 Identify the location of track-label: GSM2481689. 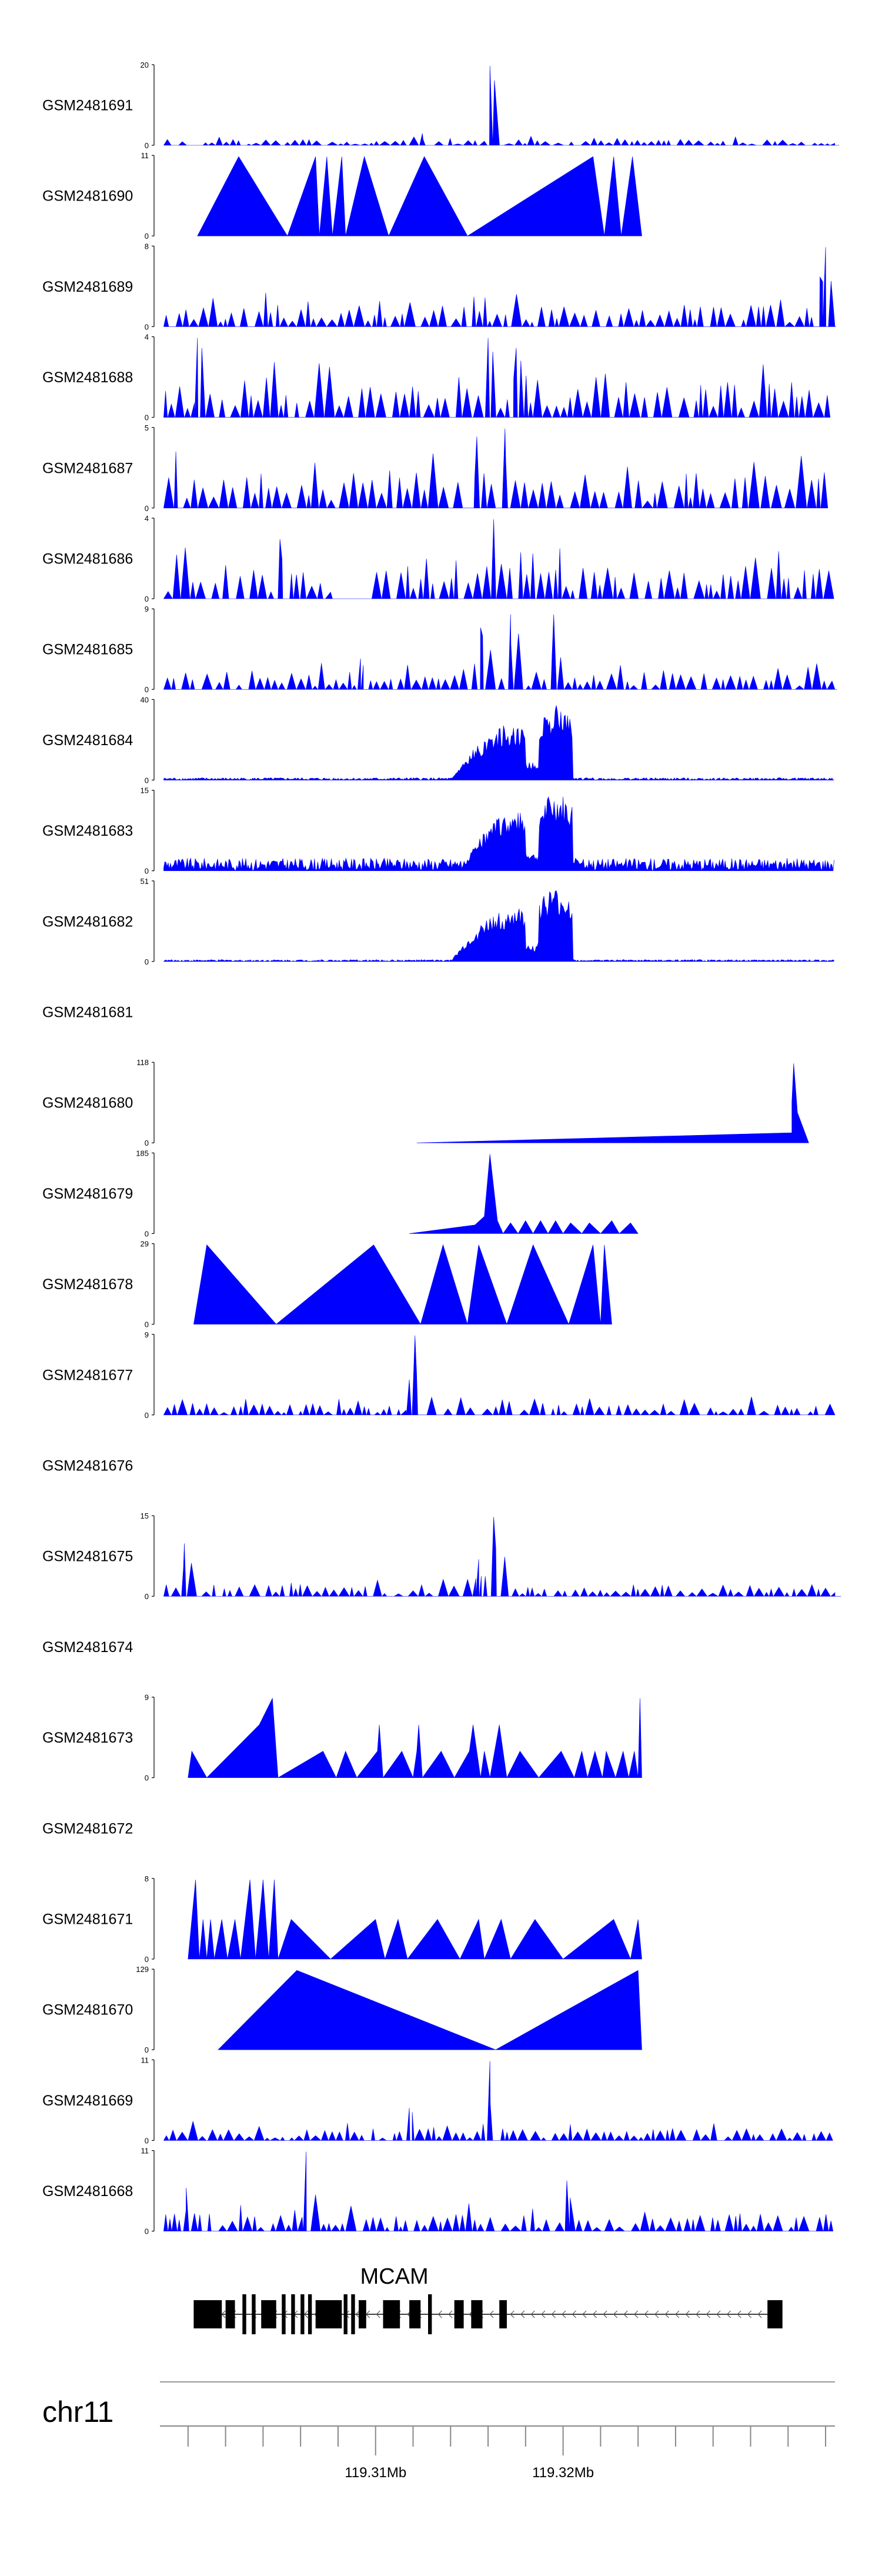
(87, 287).